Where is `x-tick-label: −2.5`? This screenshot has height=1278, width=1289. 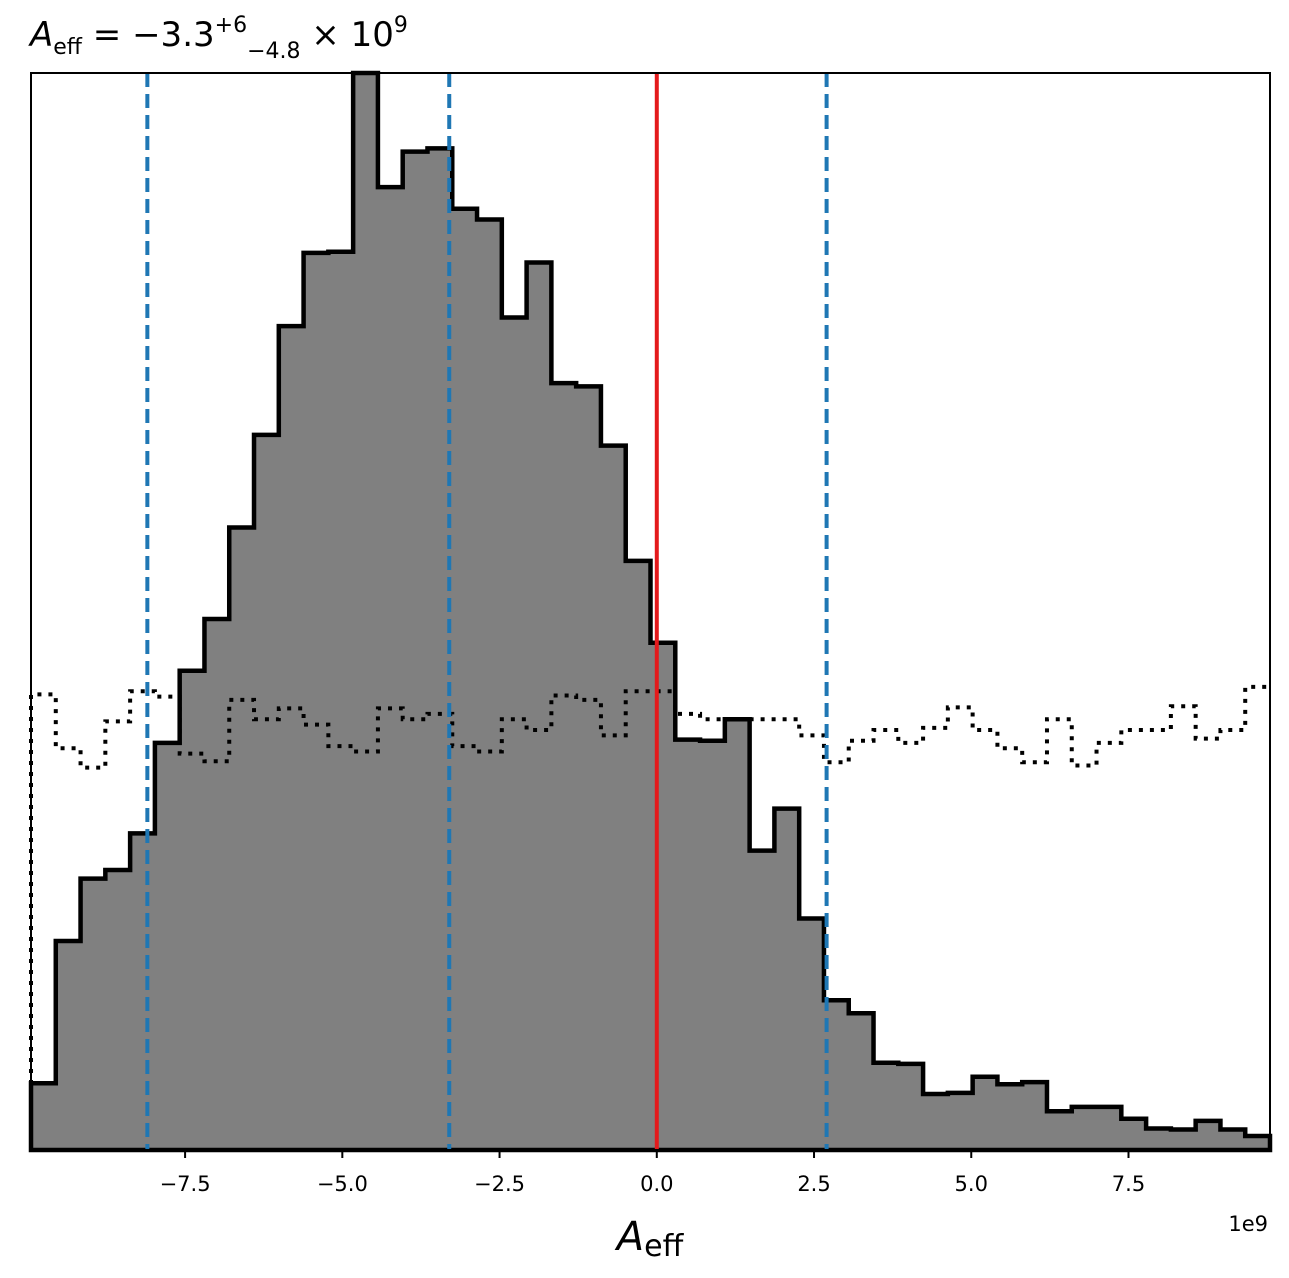
x-tick-label: −2.5 is located at coordinates (499, 1184).